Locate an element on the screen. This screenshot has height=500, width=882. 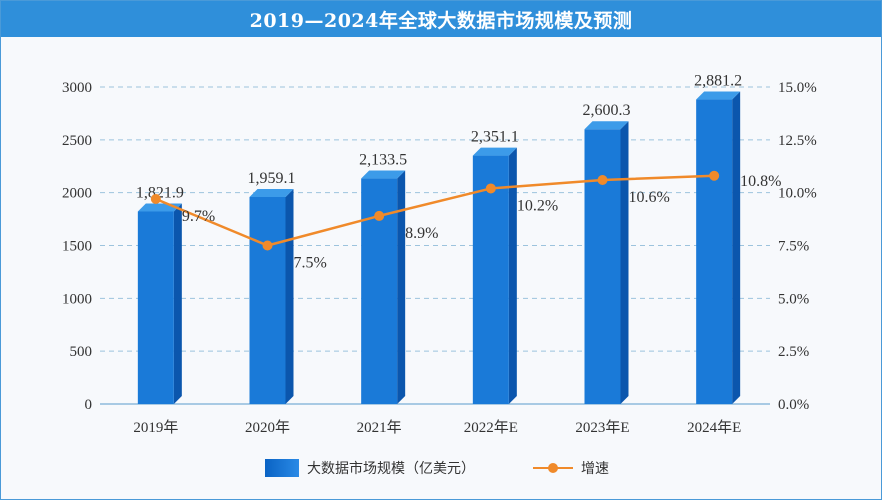
y2-tick-label: 12.5% is located at coordinates (797, 141).